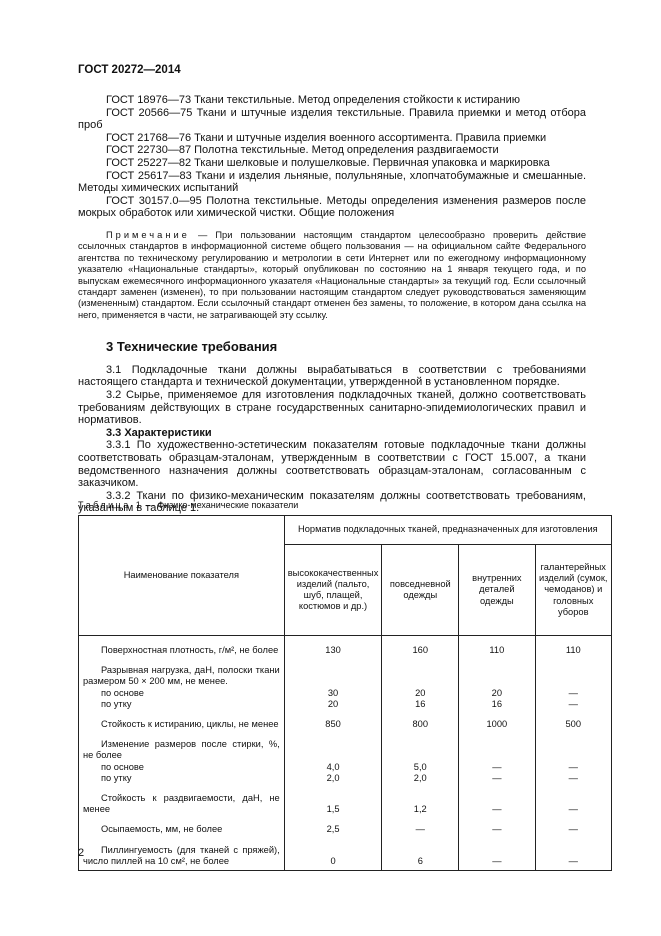  What do you see at coordinates (192, 347) in the screenshot?
I see `section-title: 3 Технические требования` at bounding box center [192, 347].